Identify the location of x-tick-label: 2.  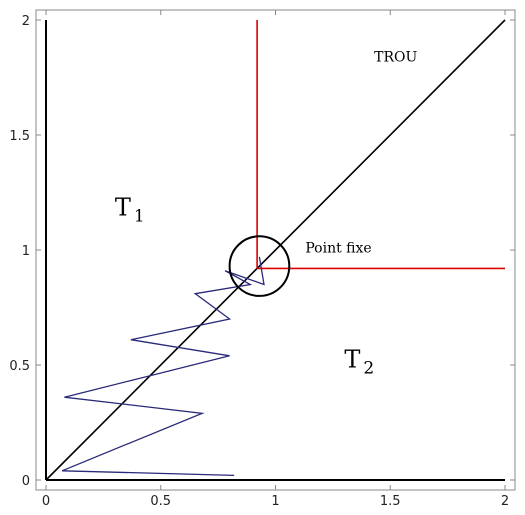
(505, 501).